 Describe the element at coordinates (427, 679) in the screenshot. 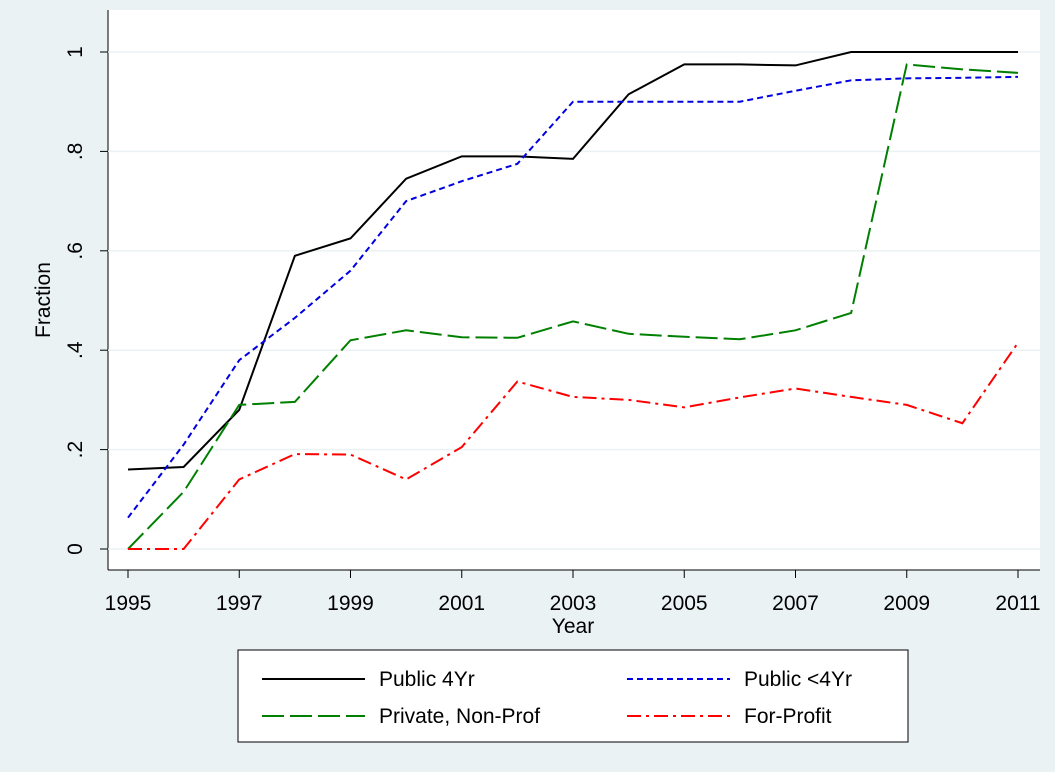

I see `legend-label: Public 4Yr` at that location.